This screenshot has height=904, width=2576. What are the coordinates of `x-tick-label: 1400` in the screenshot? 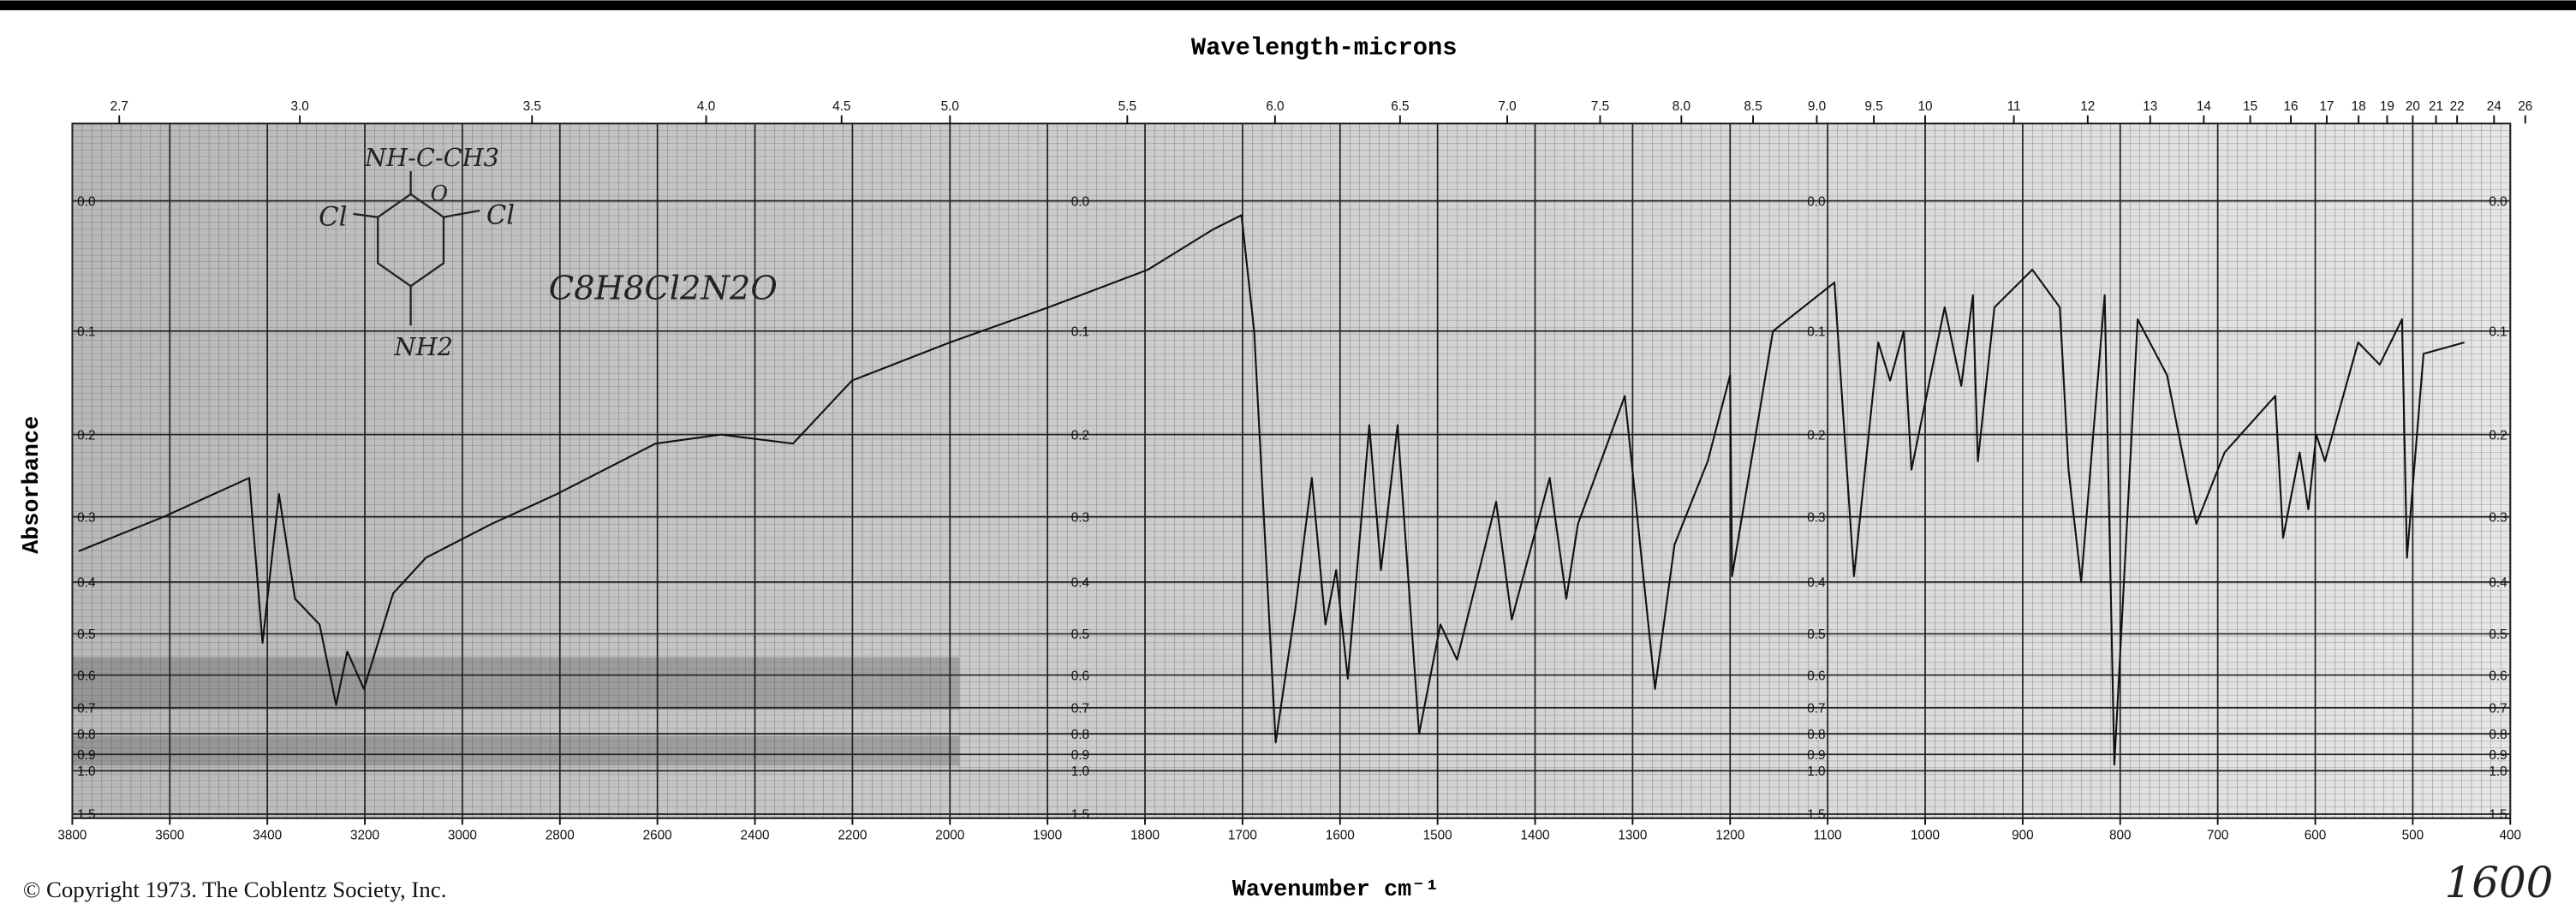 It's located at (1534, 836).